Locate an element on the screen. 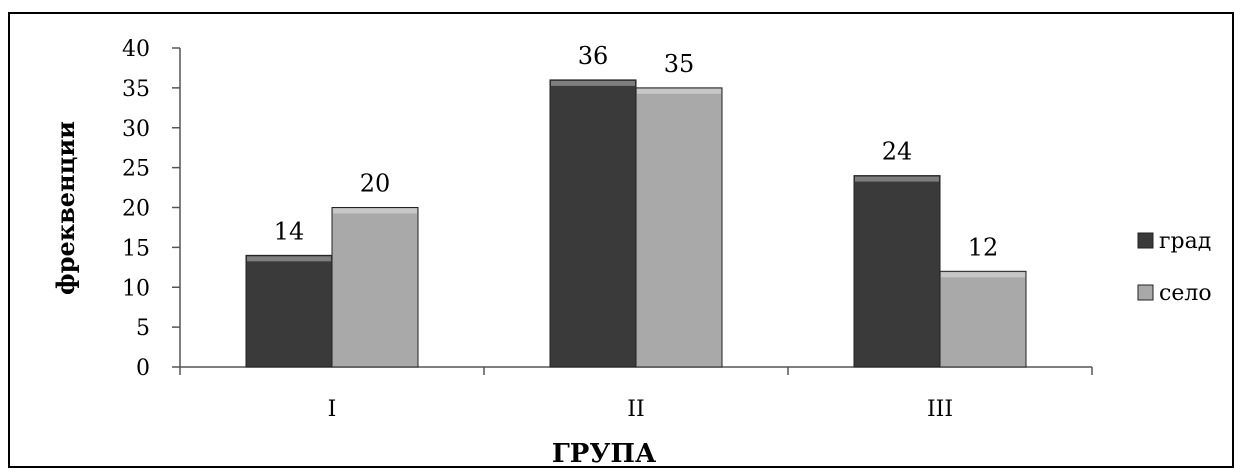 The image size is (1242, 472). bar-град-II is located at coordinates (593, 223).